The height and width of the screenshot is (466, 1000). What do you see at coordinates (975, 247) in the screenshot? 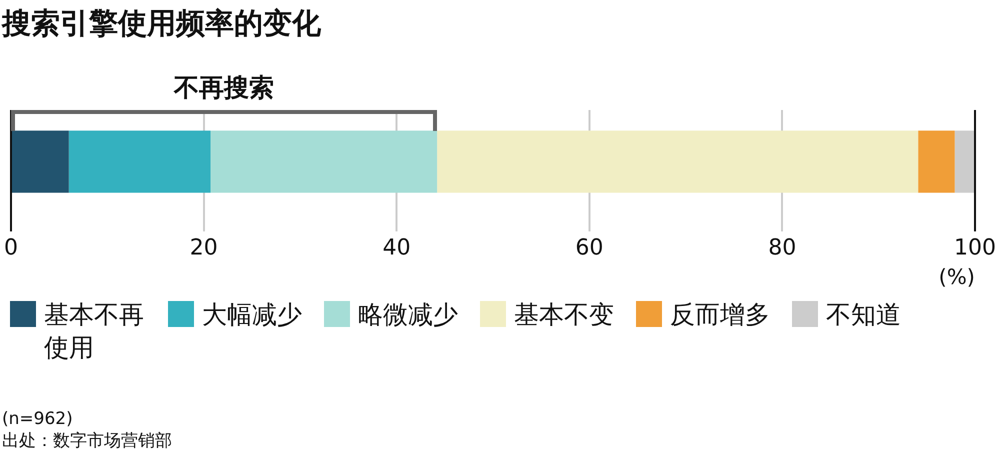
I see `x-tick-label: 100` at bounding box center [975, 247].